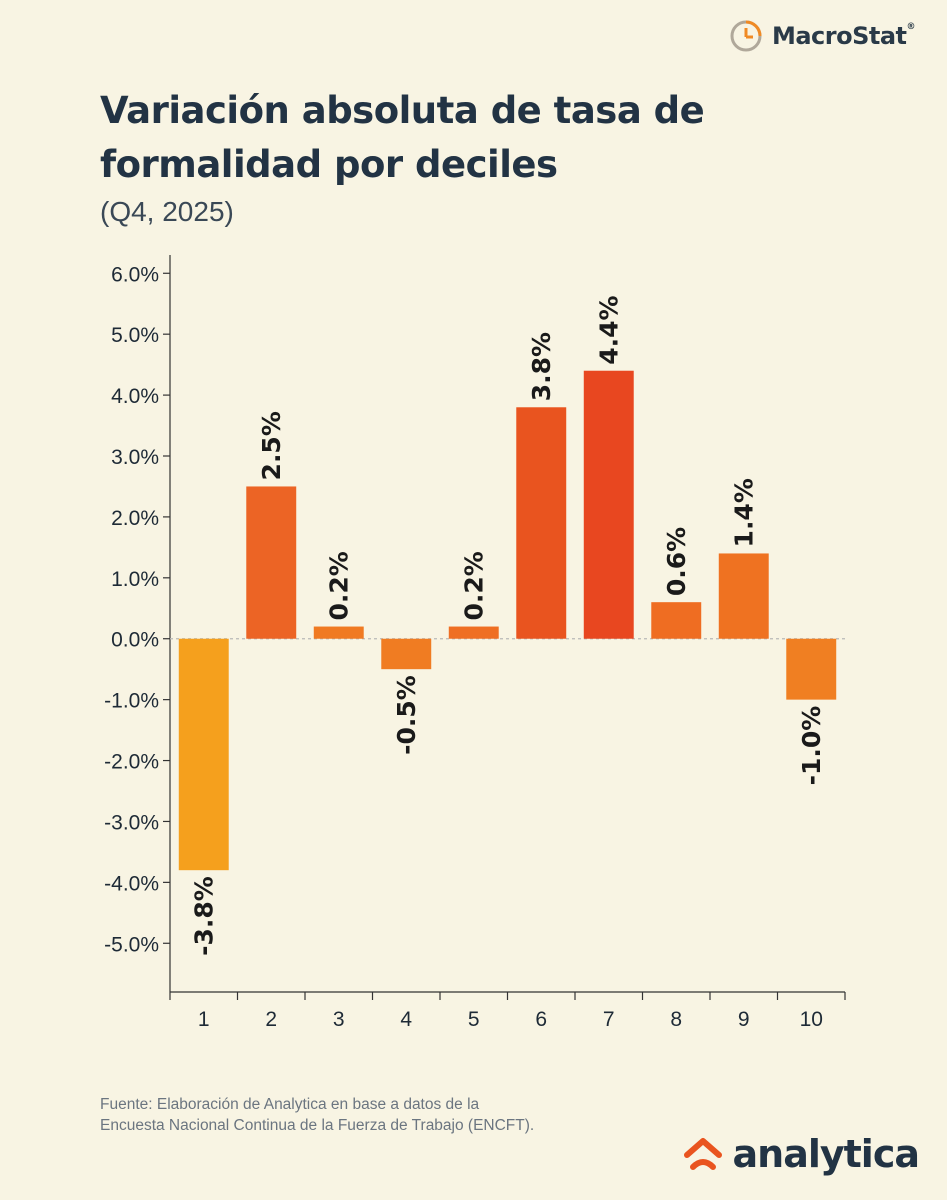 The height and width of the screenshot is (1200, 947). What do you see at coordinates (676, 561) in the screenshot?
I see `bar-value-label: 0.6%` at bounding box center [676, 561].